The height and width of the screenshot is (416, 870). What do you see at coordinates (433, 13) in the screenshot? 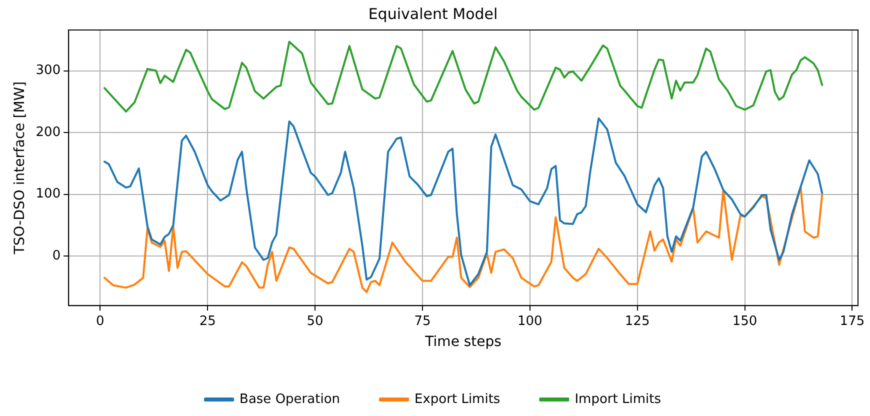
I see `chart-title: Equivalent Model` at bounding box center [433, 13].